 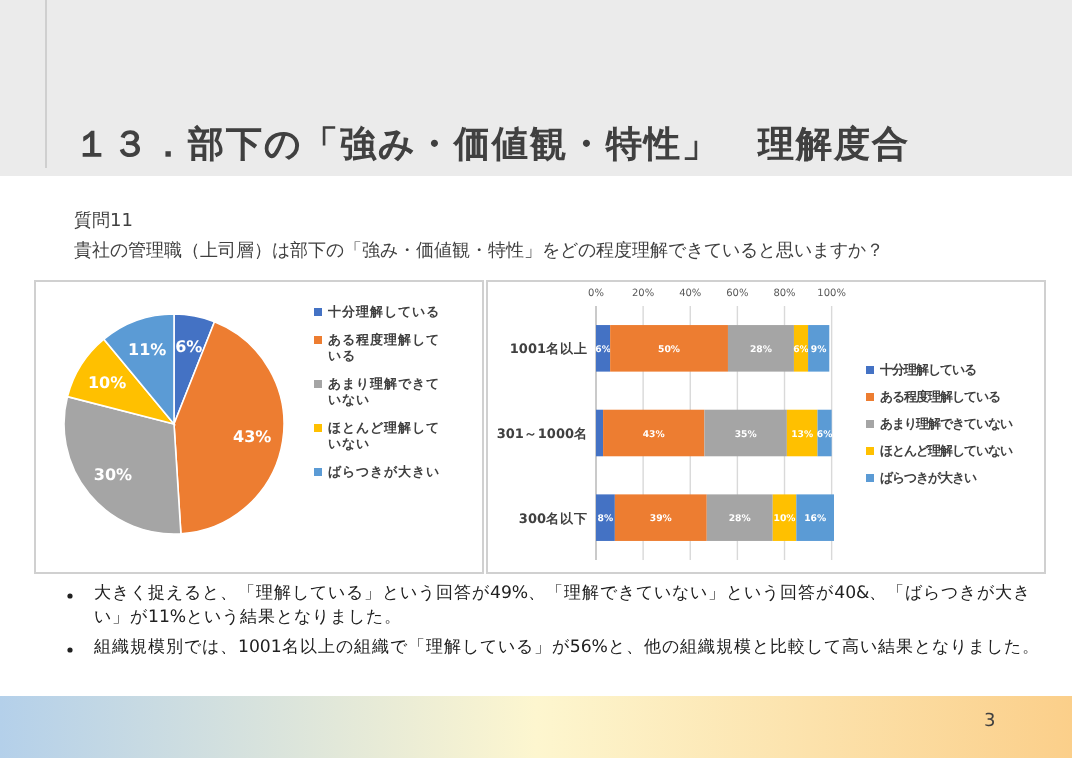 I want to click on text: 大きく捉えると、「理解している」という回答が49%、「理解できていない」という回答が40&、「ばらつきが大きい」が11%という結果となりました。, so click(x=564, y=606).